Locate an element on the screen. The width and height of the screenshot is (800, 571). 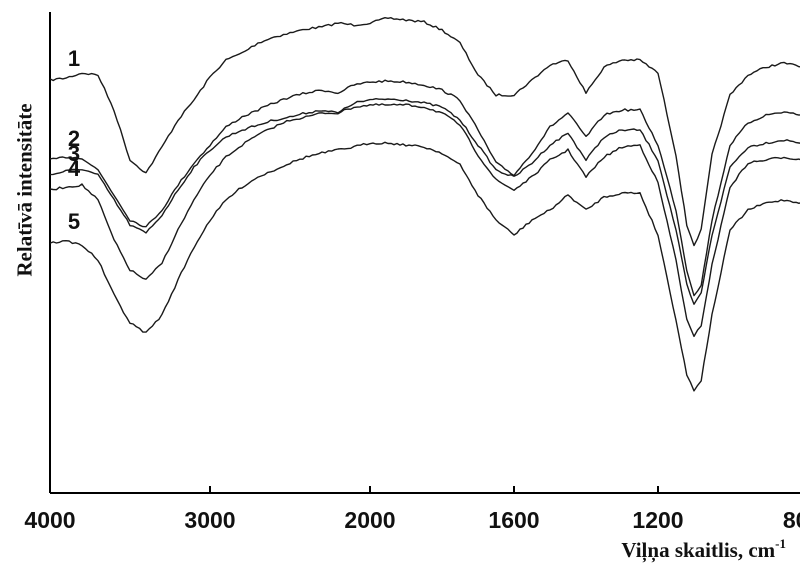
x-axis-label-text: Viļņa skaitlis, cm is located at coordinates (698, 550).